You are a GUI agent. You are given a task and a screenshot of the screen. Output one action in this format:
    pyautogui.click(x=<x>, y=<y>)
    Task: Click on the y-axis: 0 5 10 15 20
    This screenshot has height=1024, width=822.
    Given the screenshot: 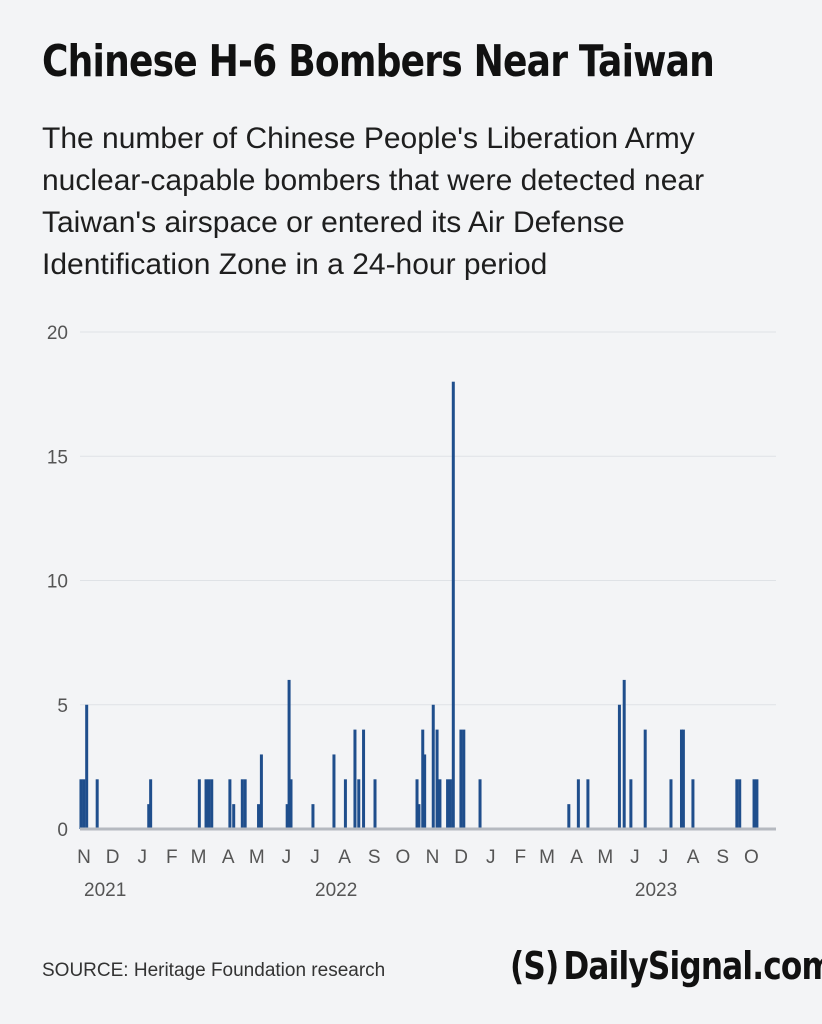 What is the action you would take?
    pyautogui.click(x=57, y=582)
    